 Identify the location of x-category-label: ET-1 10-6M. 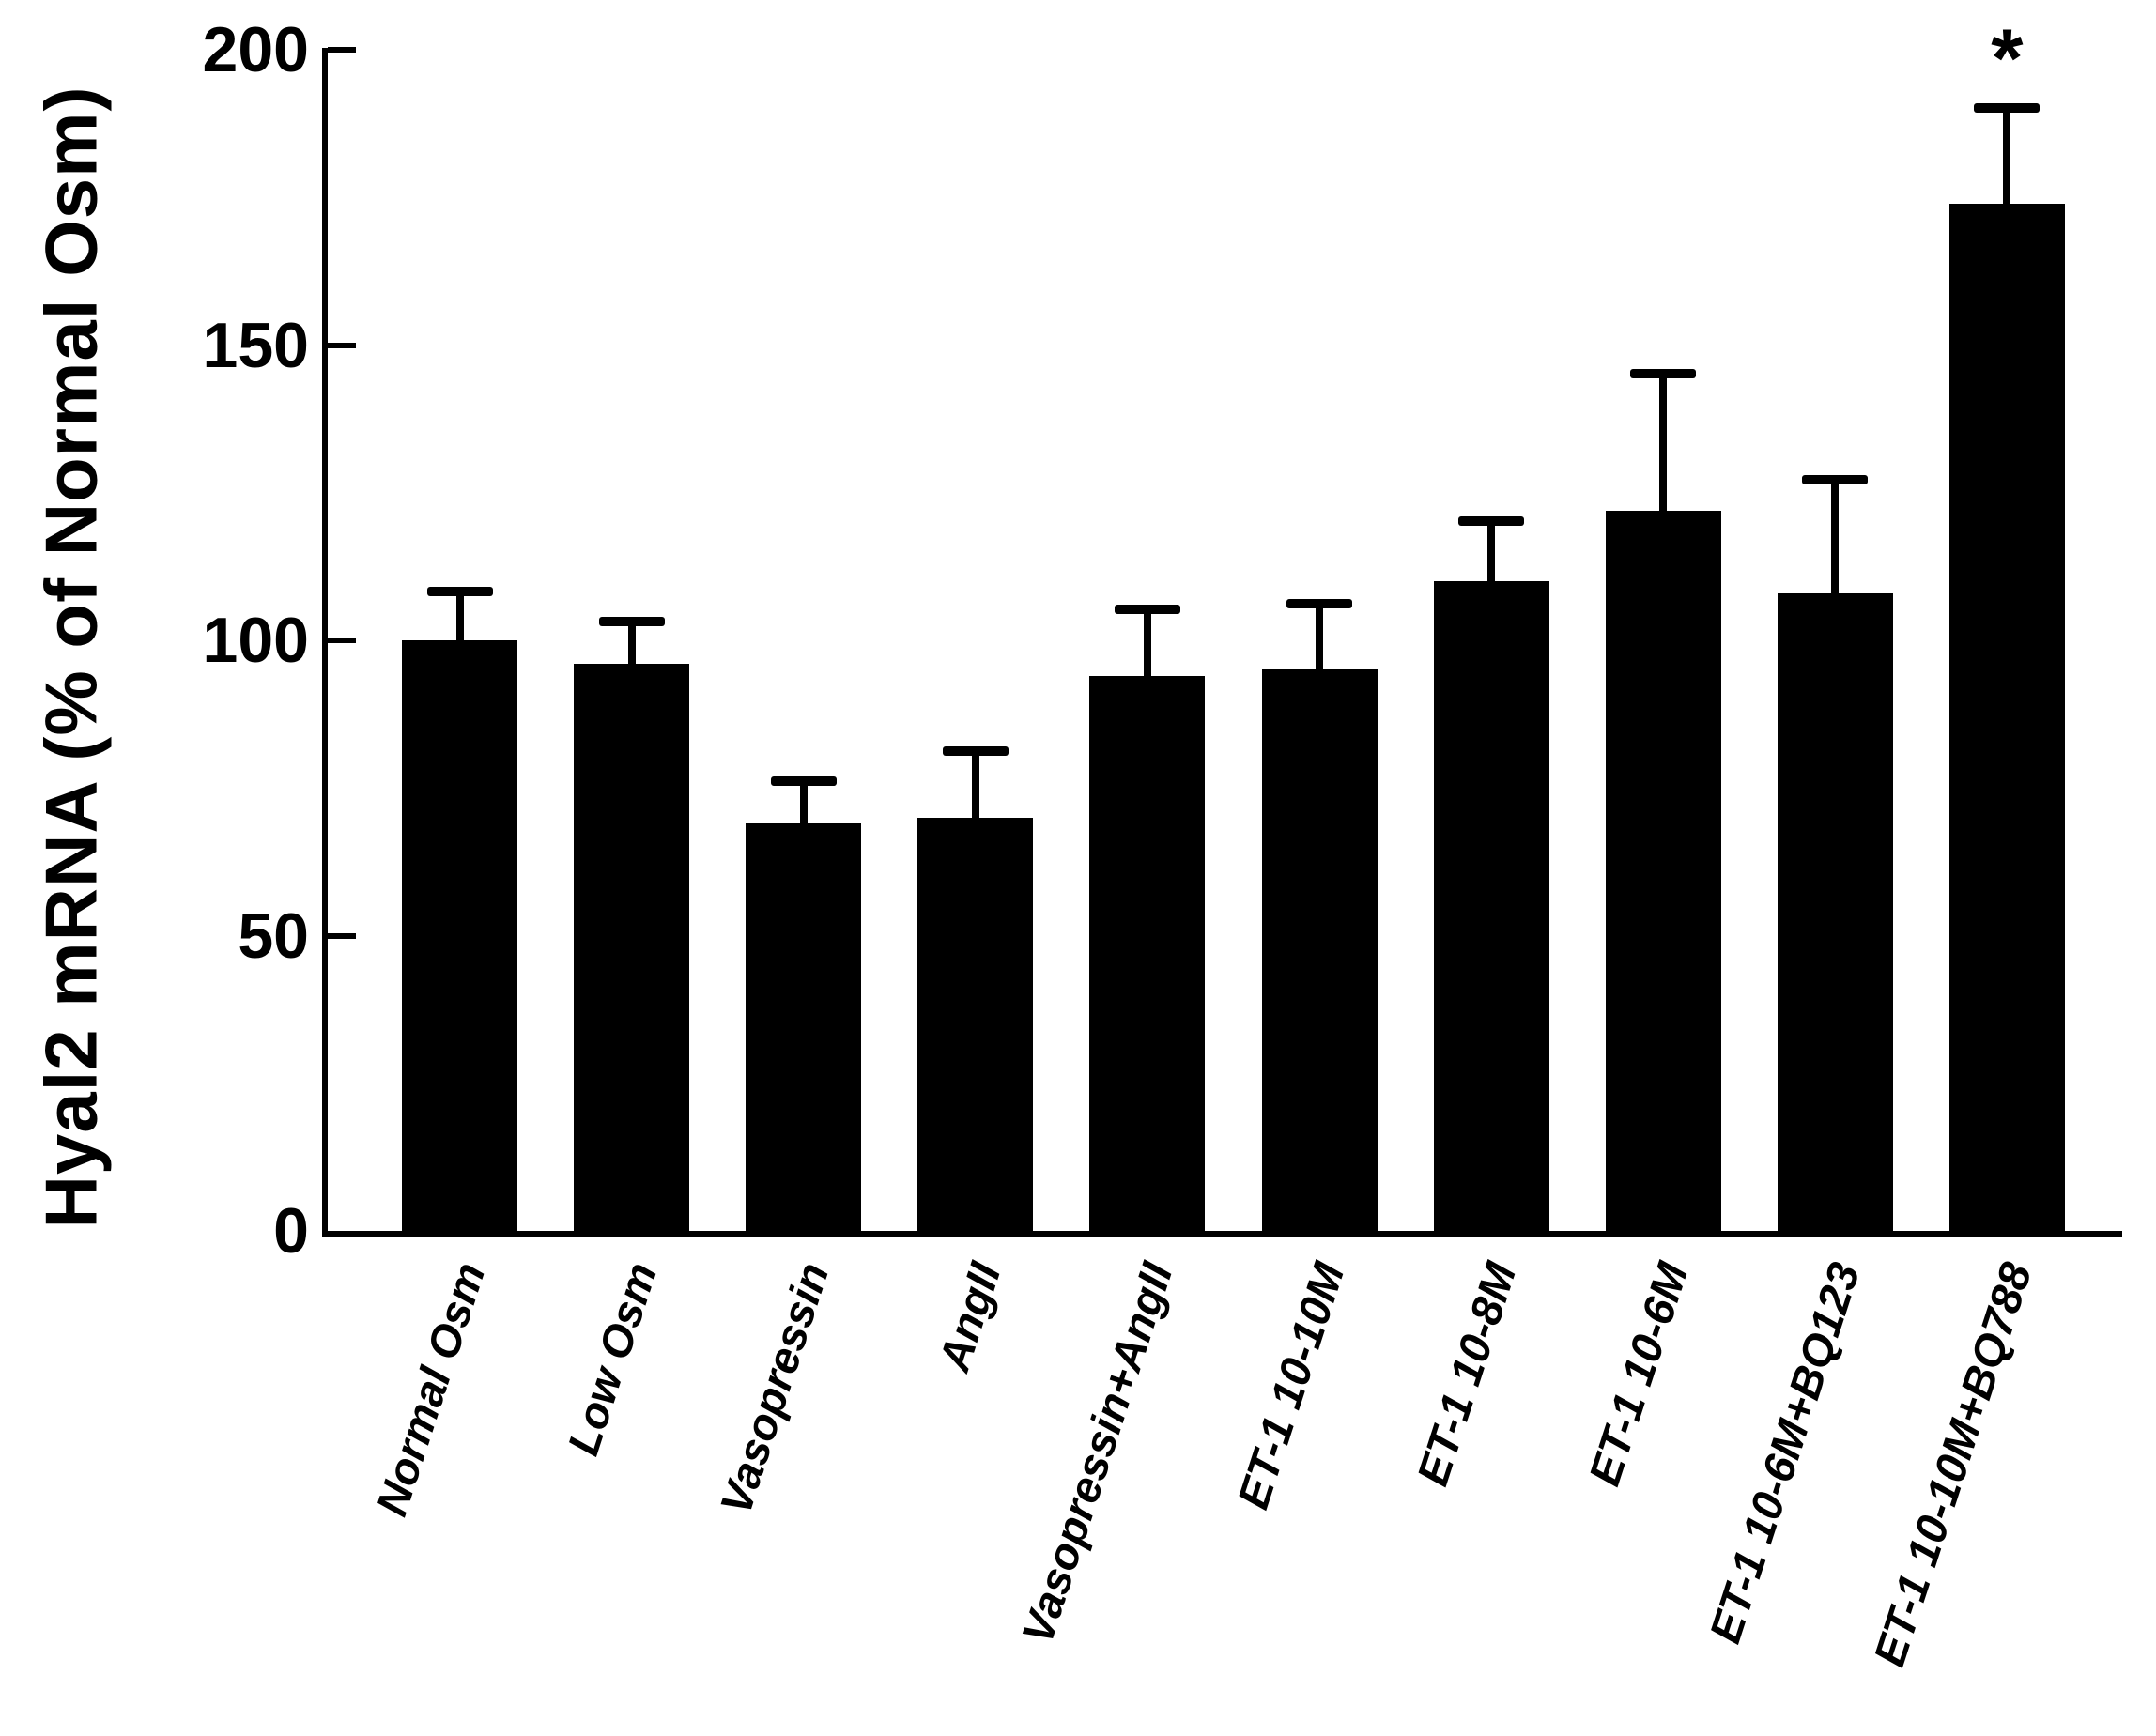
(1638, 1374).